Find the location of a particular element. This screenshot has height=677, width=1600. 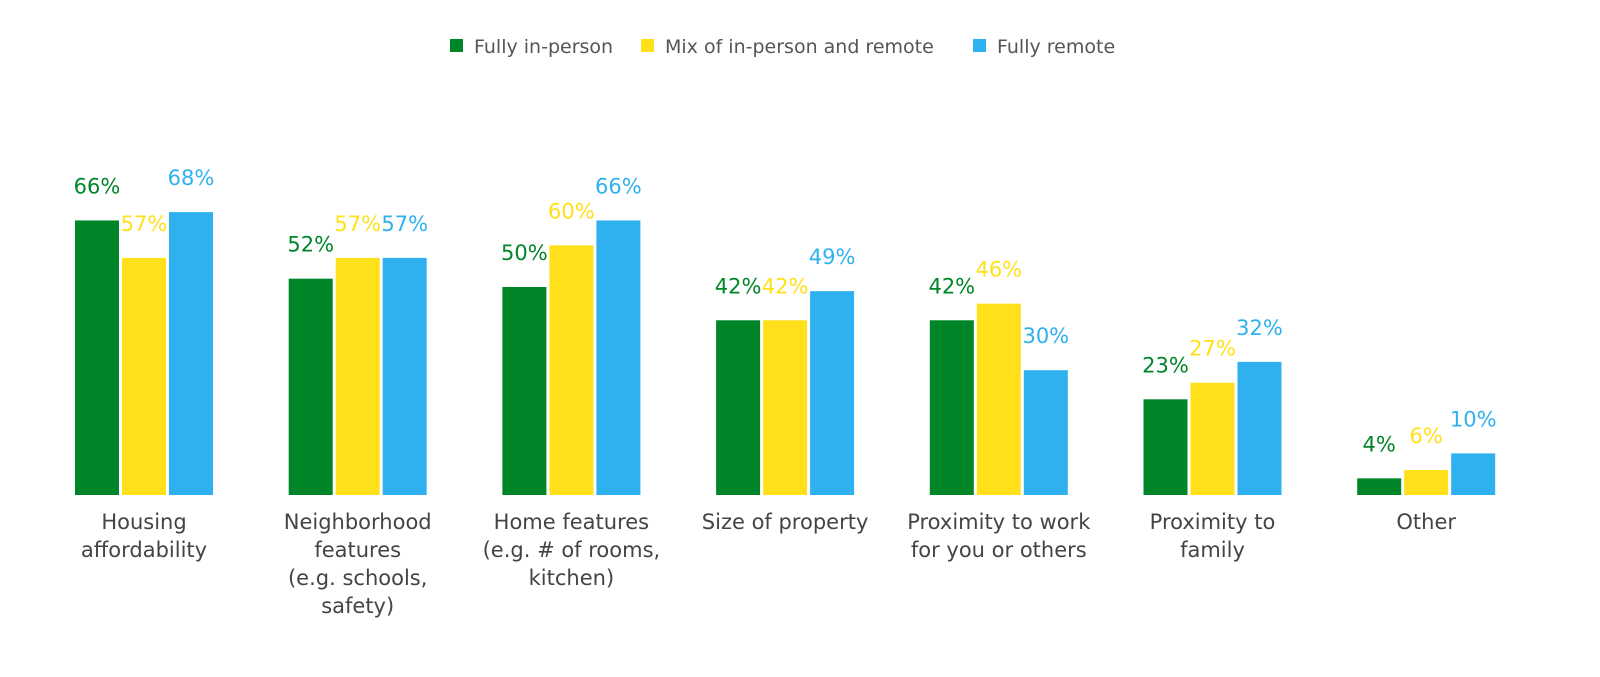

category-label-6-line-0: Other is located at coordinates (1426, 522).